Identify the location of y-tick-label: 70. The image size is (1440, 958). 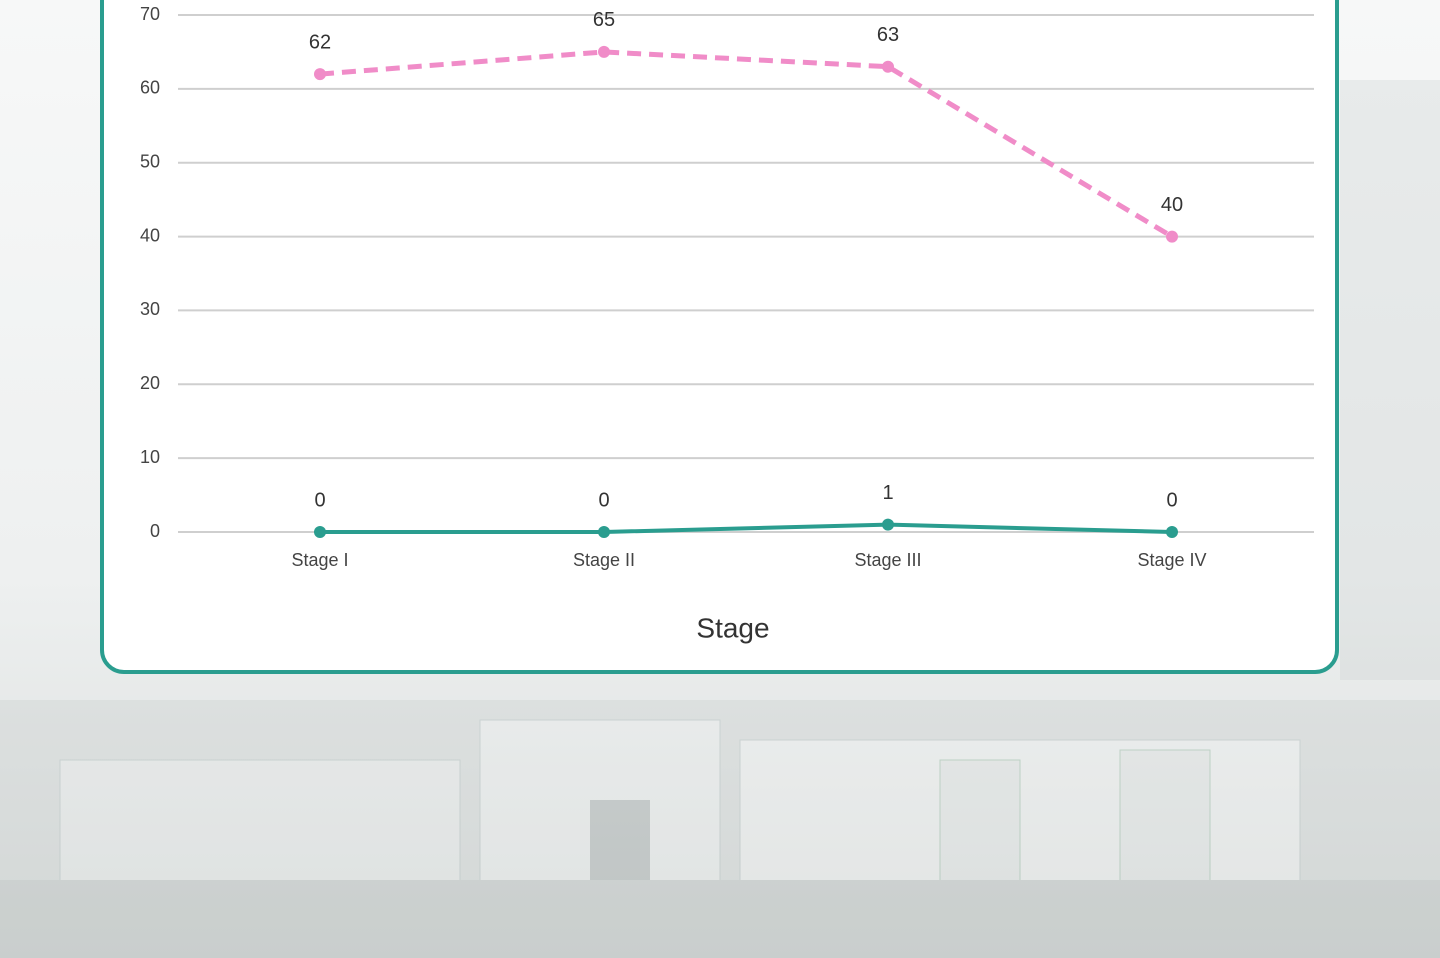
(150, 14).